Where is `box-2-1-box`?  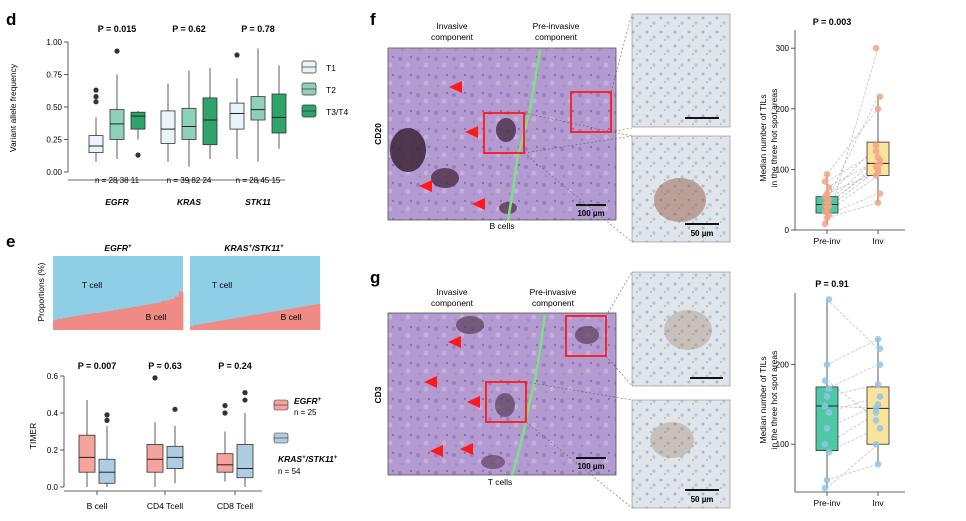 box-2-1-box is located at coordinates (245, 461).